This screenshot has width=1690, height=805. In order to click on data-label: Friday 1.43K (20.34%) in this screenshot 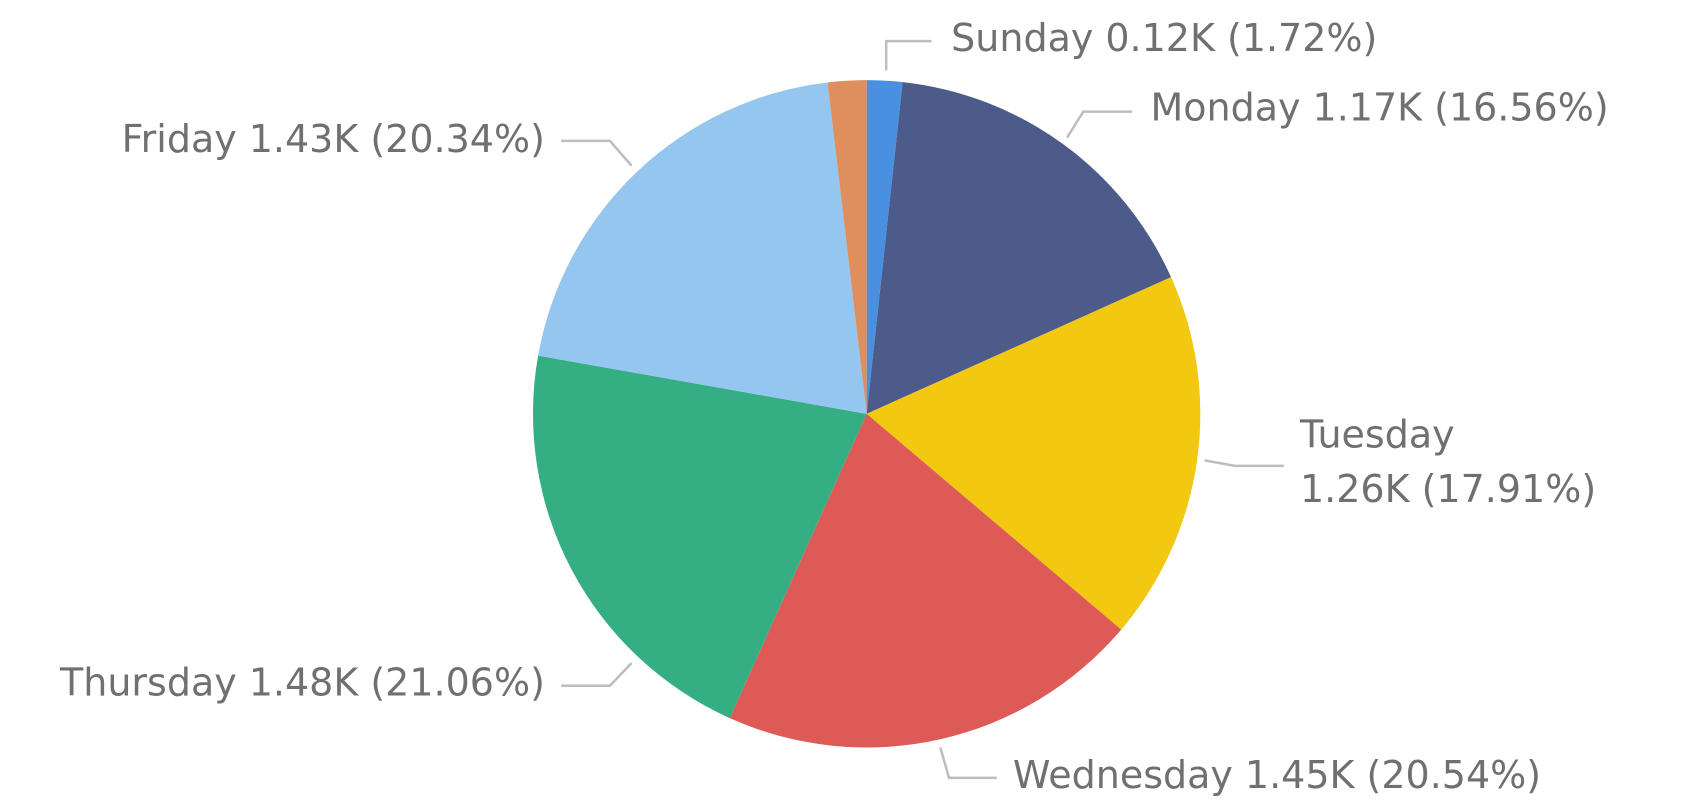, I will do `click(333, 138)`.